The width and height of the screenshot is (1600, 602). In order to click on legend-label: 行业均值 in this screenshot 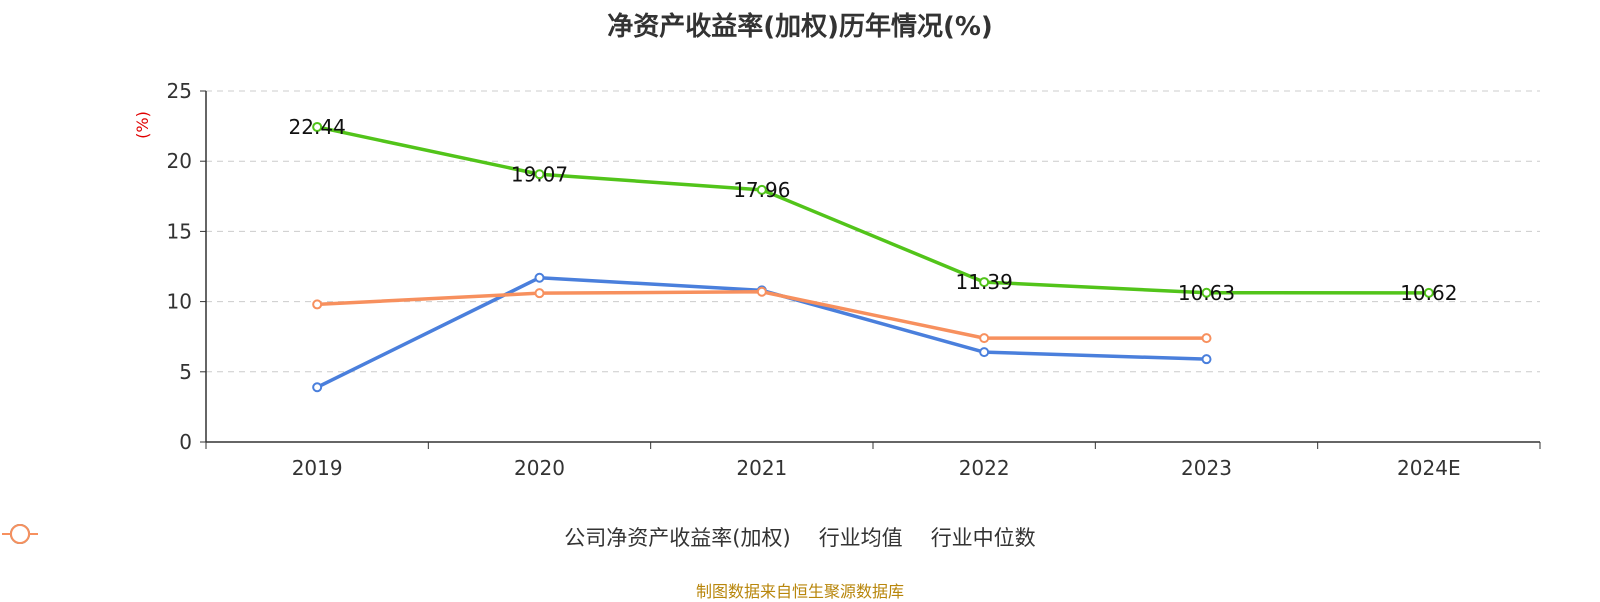, I will do `click(860, 538)`.